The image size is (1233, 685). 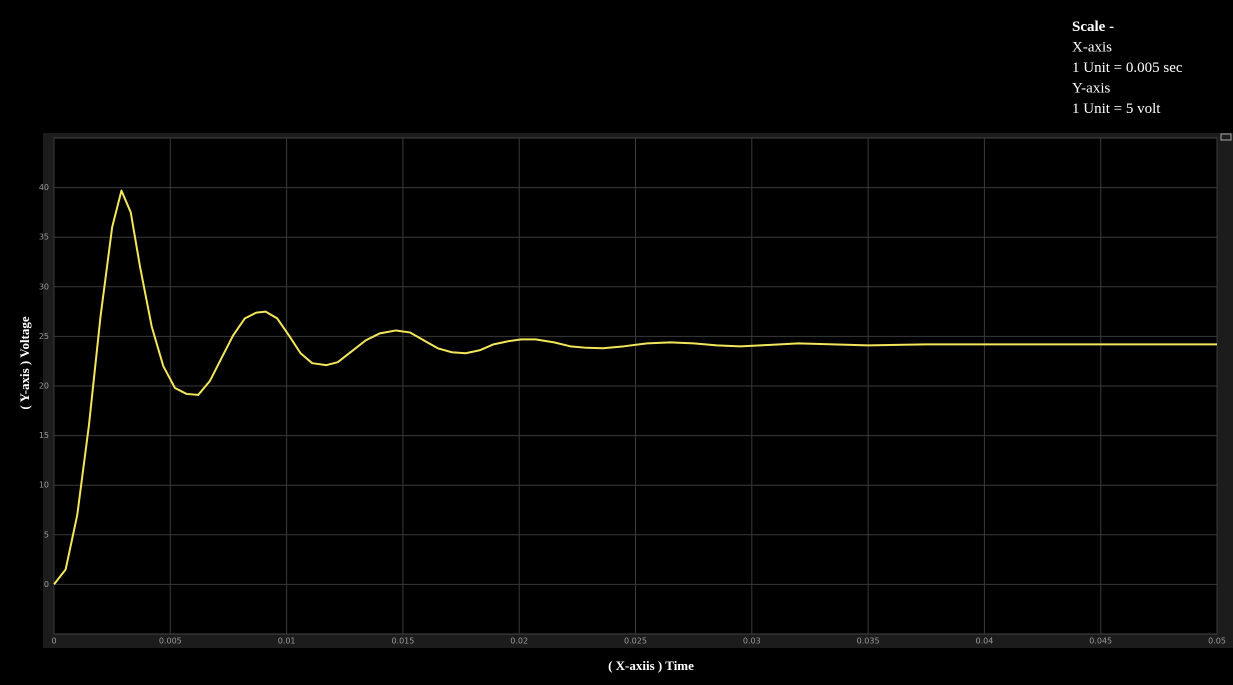 What do you see at coordinates (24, 363) in the screenshot?
I see `y-axis-label: ( Y-axis ) Voltage` at bounding box center [24, 363].